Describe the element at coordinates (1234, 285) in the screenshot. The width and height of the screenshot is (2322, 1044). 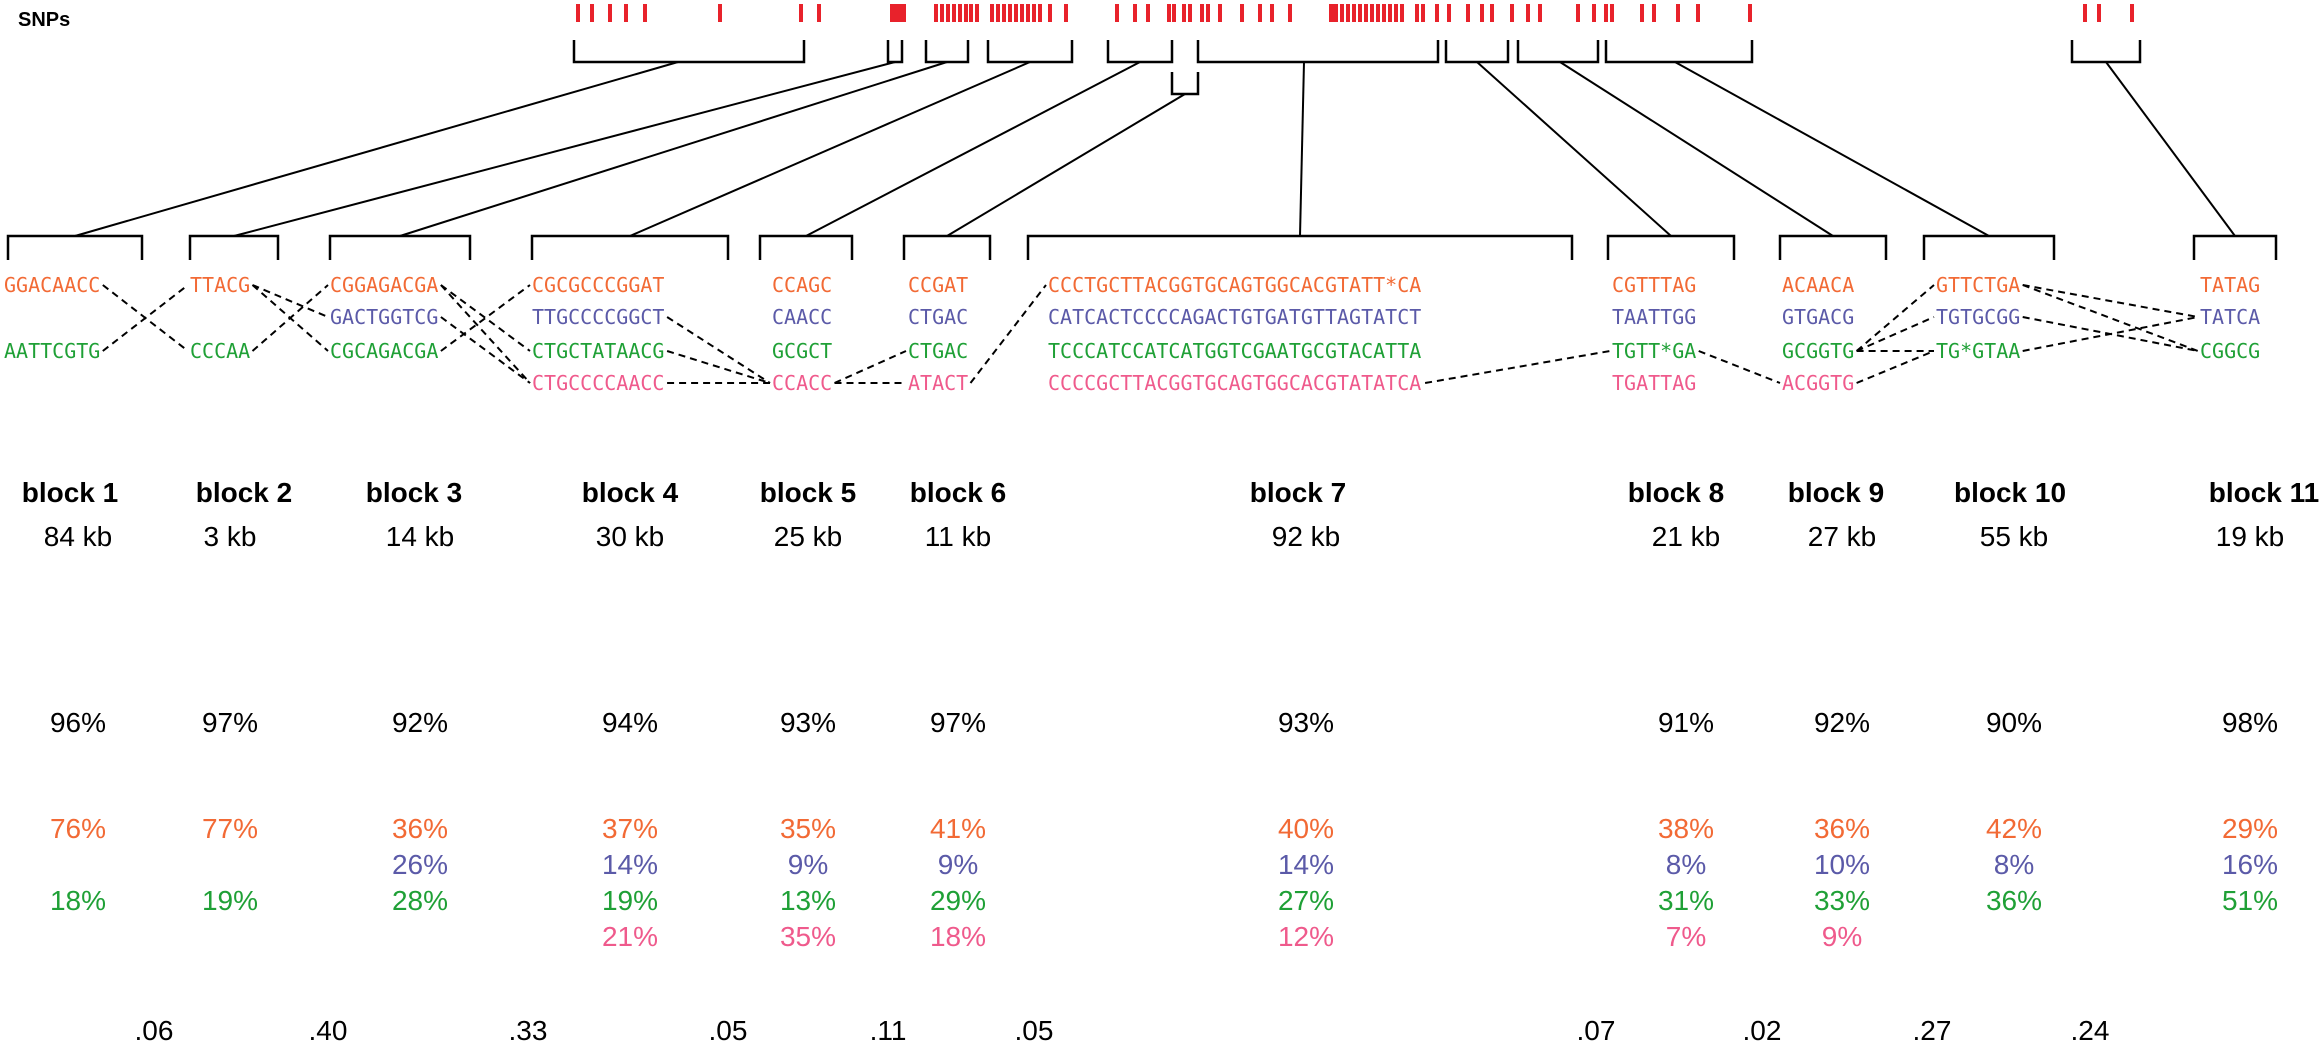
I see `haplotype-sequence: CCCTGCTTACGGTGCAGTGGCACGTATT*CA` at that location.